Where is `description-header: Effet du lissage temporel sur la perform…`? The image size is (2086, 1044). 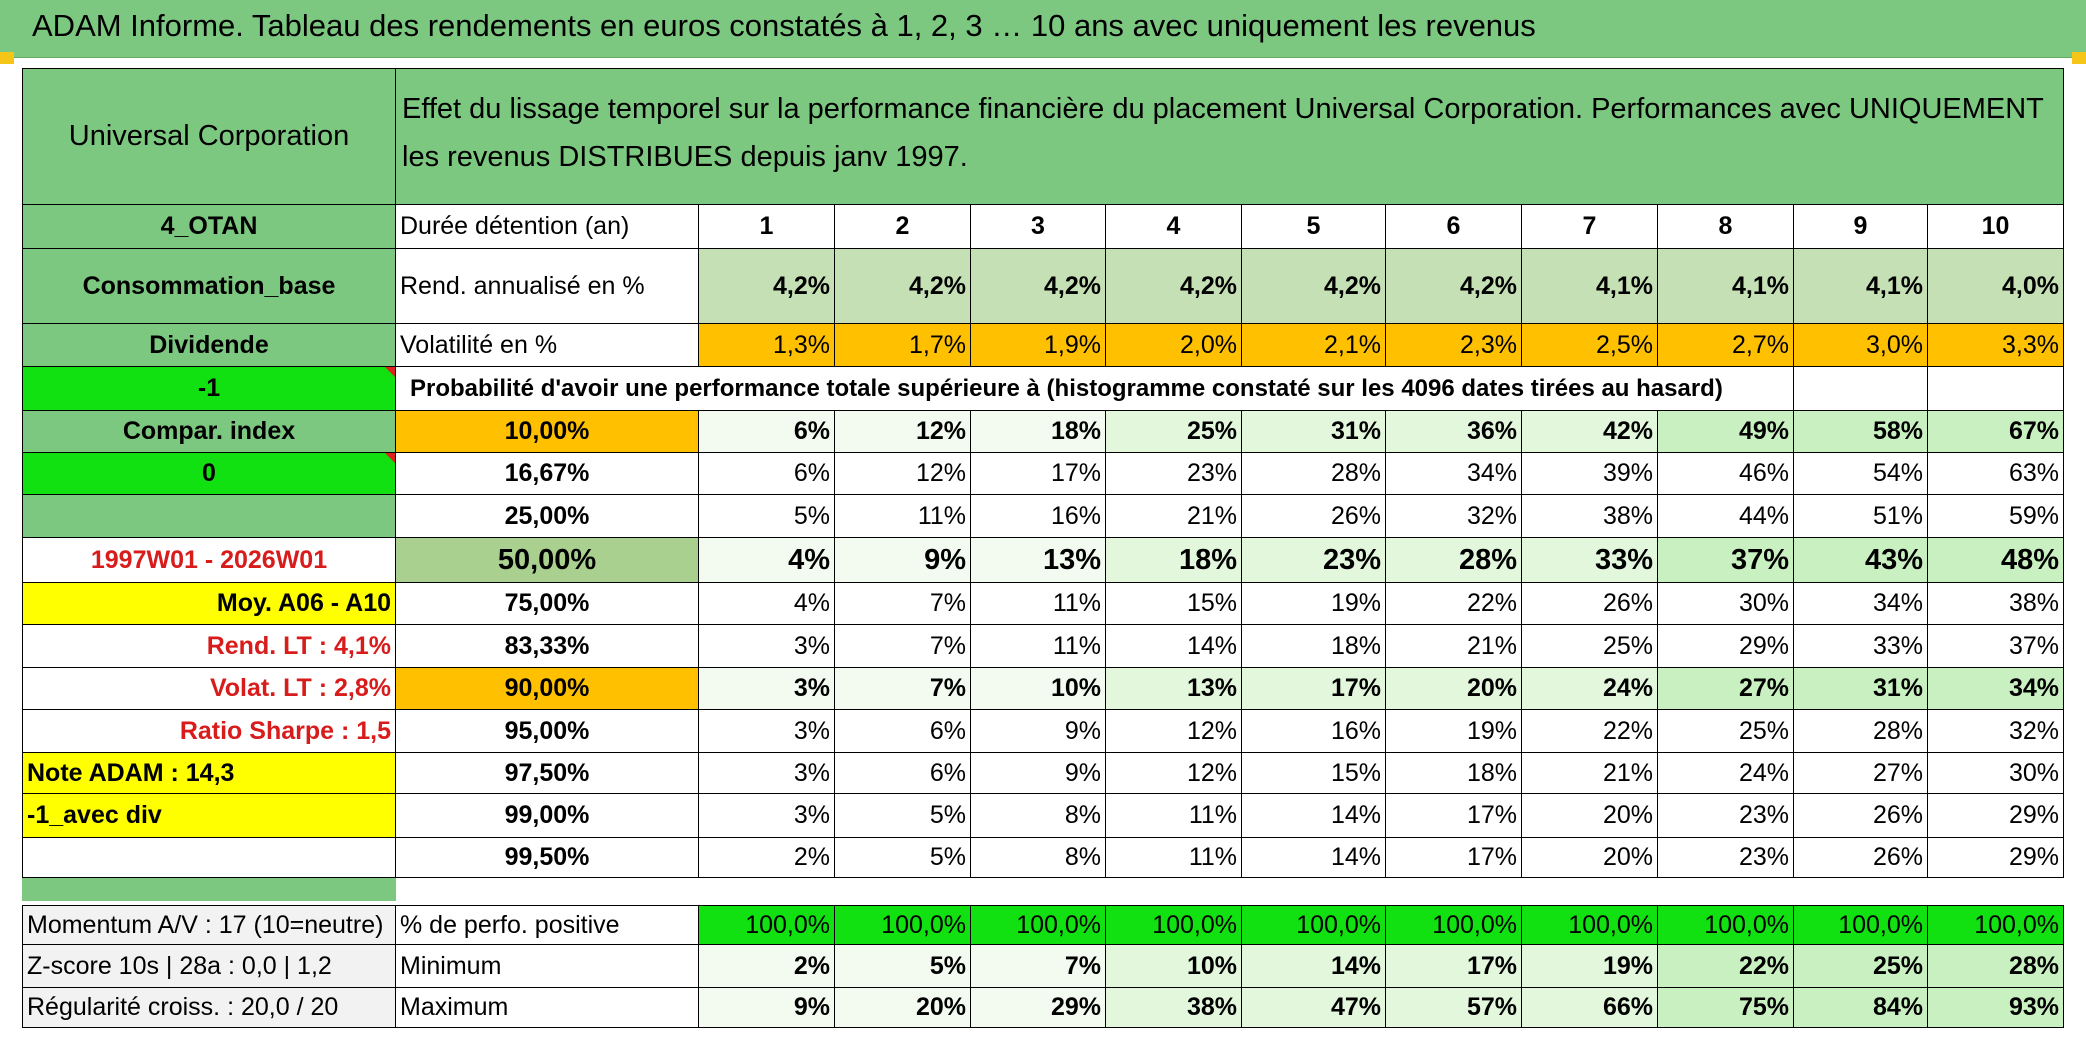 description-header: Effet du lissage temporel sur la perform… is located at coordinates (1230, 136).